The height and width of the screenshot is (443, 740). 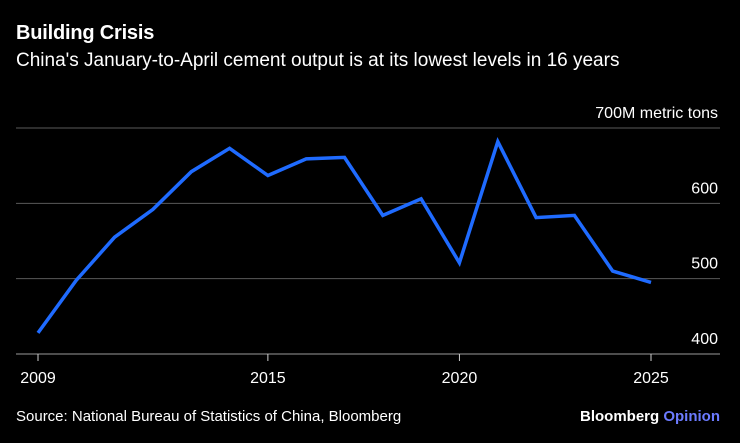 What do you see at coordinates (704, 264) in the screenshot?
I see `y-tick-label: 500` at bounding box center [704, 264].